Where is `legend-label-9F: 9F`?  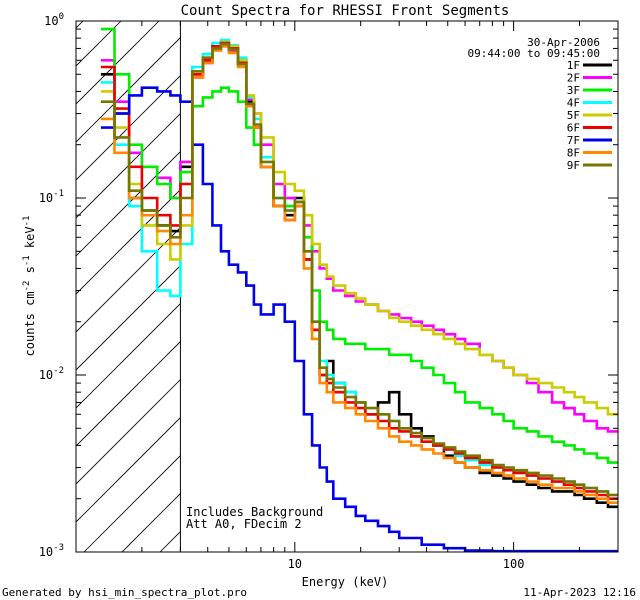
legend-label-9F: 9F is located at coordinates (573, 165).